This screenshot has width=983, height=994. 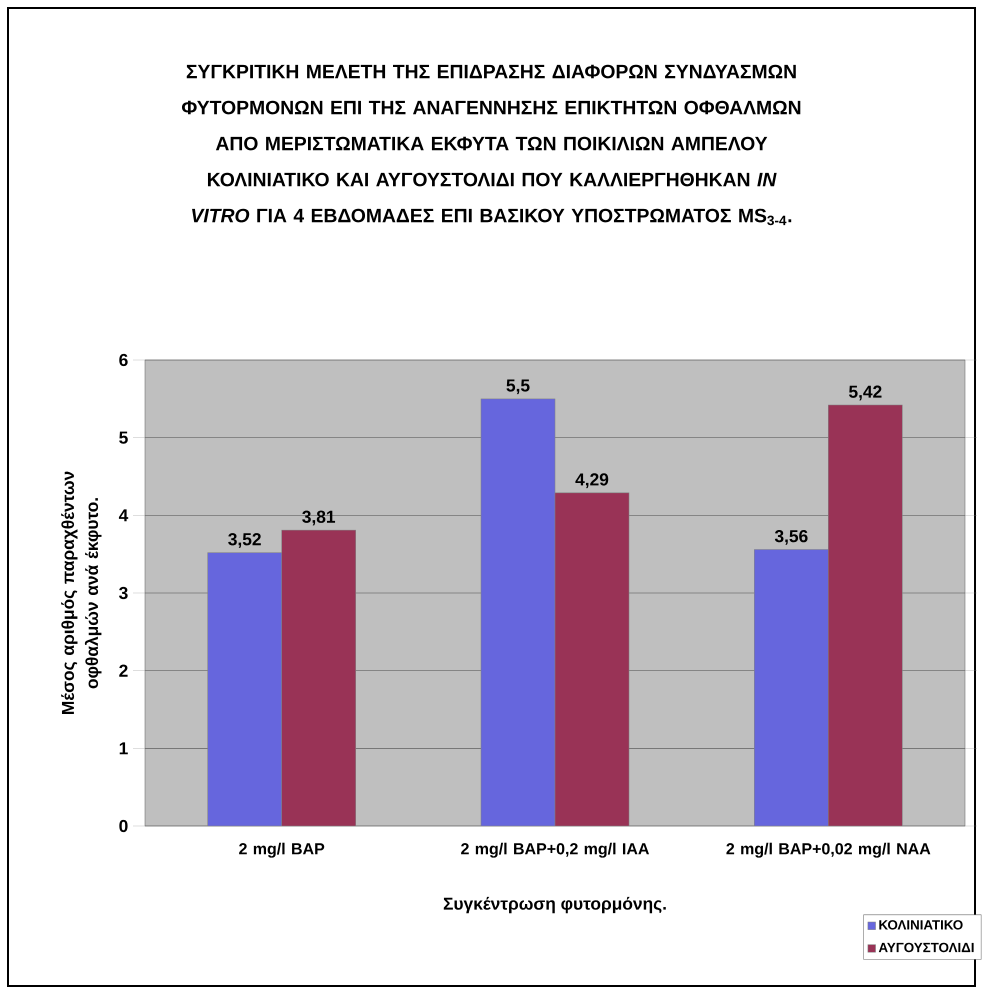 I want to click on x-tick-label: 2 mg/l BAP+0,02 mg/l NAA, so click(x=828, y=850).